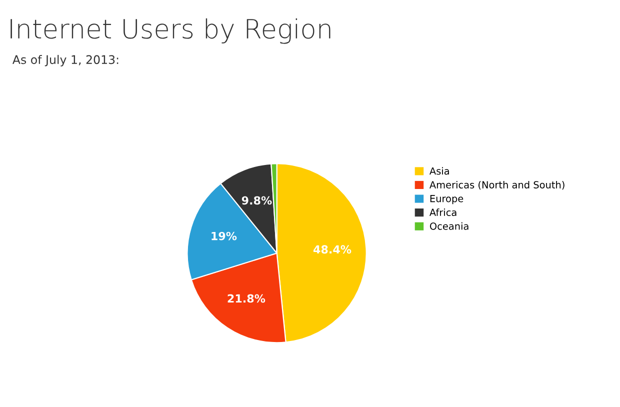  What do you see at coordinates (65, 60) in the screenshot?
I see `text: As of July 1, 2013:` at bounding box center [65, 60].